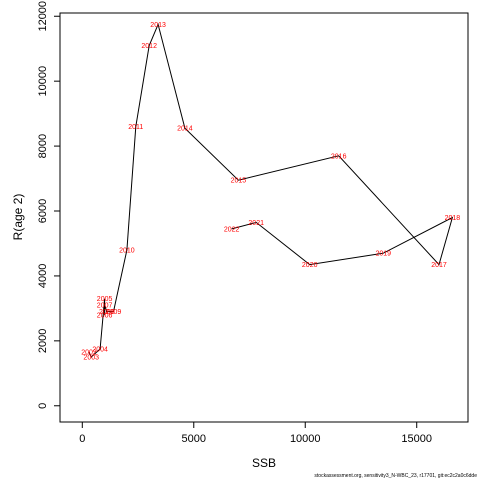  What do you see at coordinates (82, 439) in the screenshot?
I see `x-tick-label: 0` at bounding box center [82, 439].